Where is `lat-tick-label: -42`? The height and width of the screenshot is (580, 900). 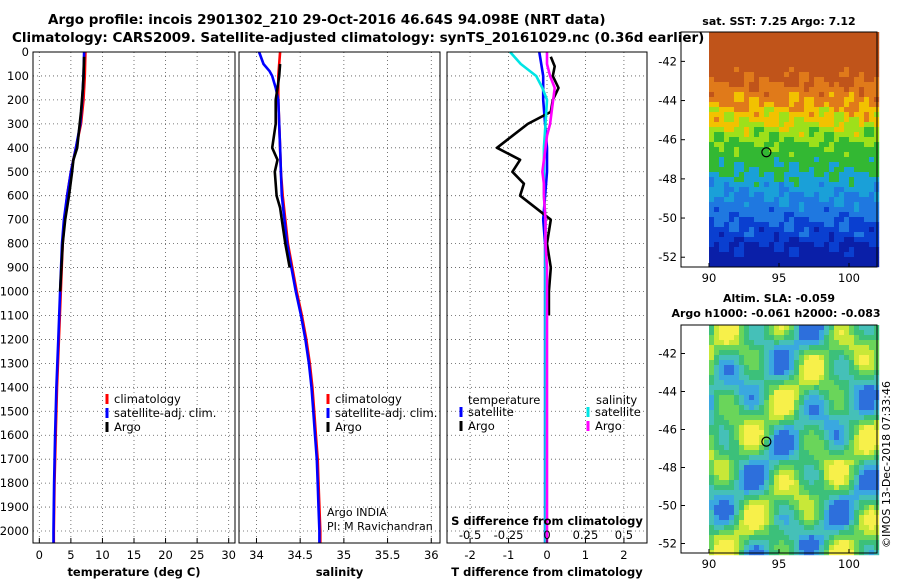
lat-tick-label: -42 is located at coordinates (667, 354).